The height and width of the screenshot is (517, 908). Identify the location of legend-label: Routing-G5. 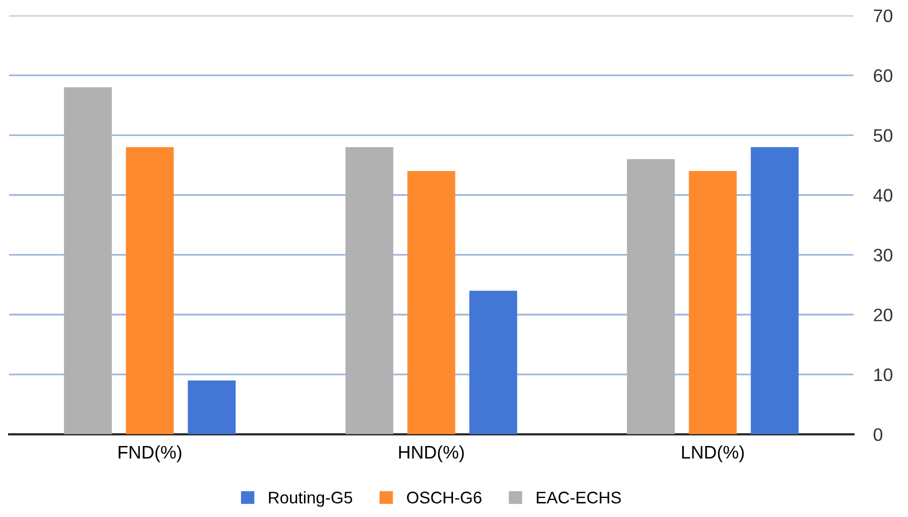
(310, 499).